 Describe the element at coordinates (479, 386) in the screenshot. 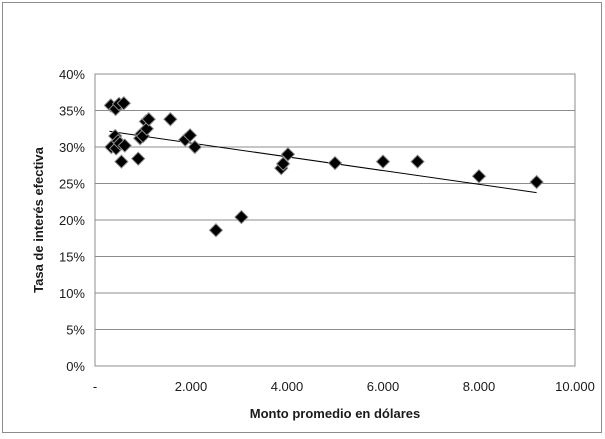

I see `x-tick-label: 8.000` at that location.